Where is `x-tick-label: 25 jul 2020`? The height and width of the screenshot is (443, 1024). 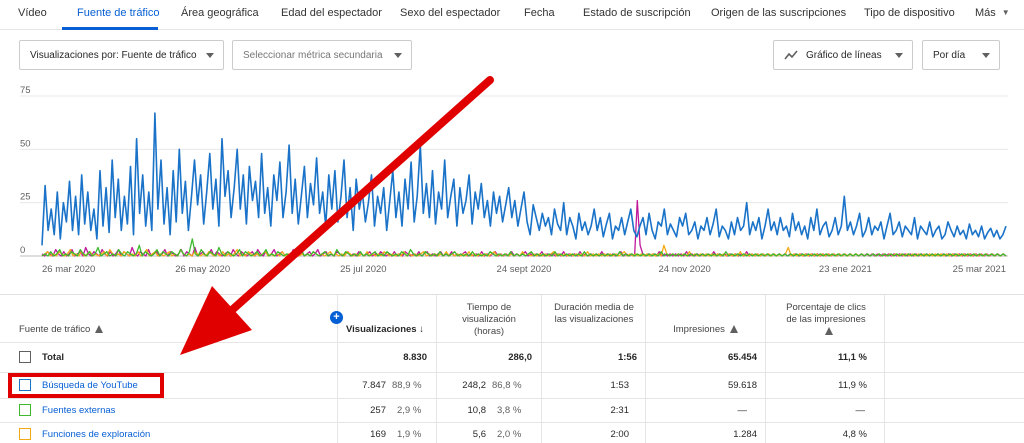
x-tick-label: 25 jul 2020 is located at coordinates (363, 269).